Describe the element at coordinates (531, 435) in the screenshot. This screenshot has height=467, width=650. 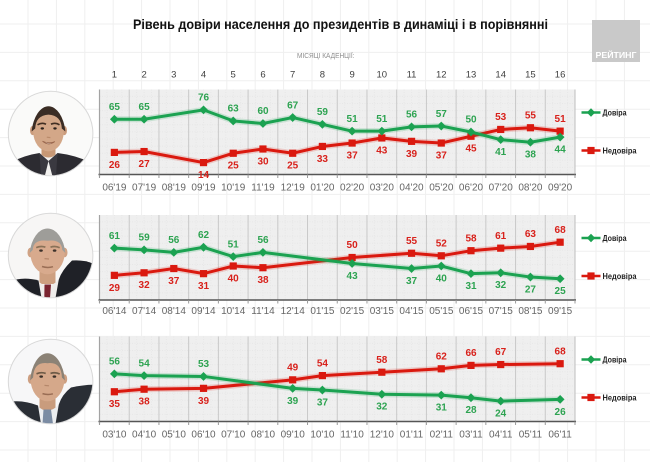
I see `svg-text: 05'11` at that location.